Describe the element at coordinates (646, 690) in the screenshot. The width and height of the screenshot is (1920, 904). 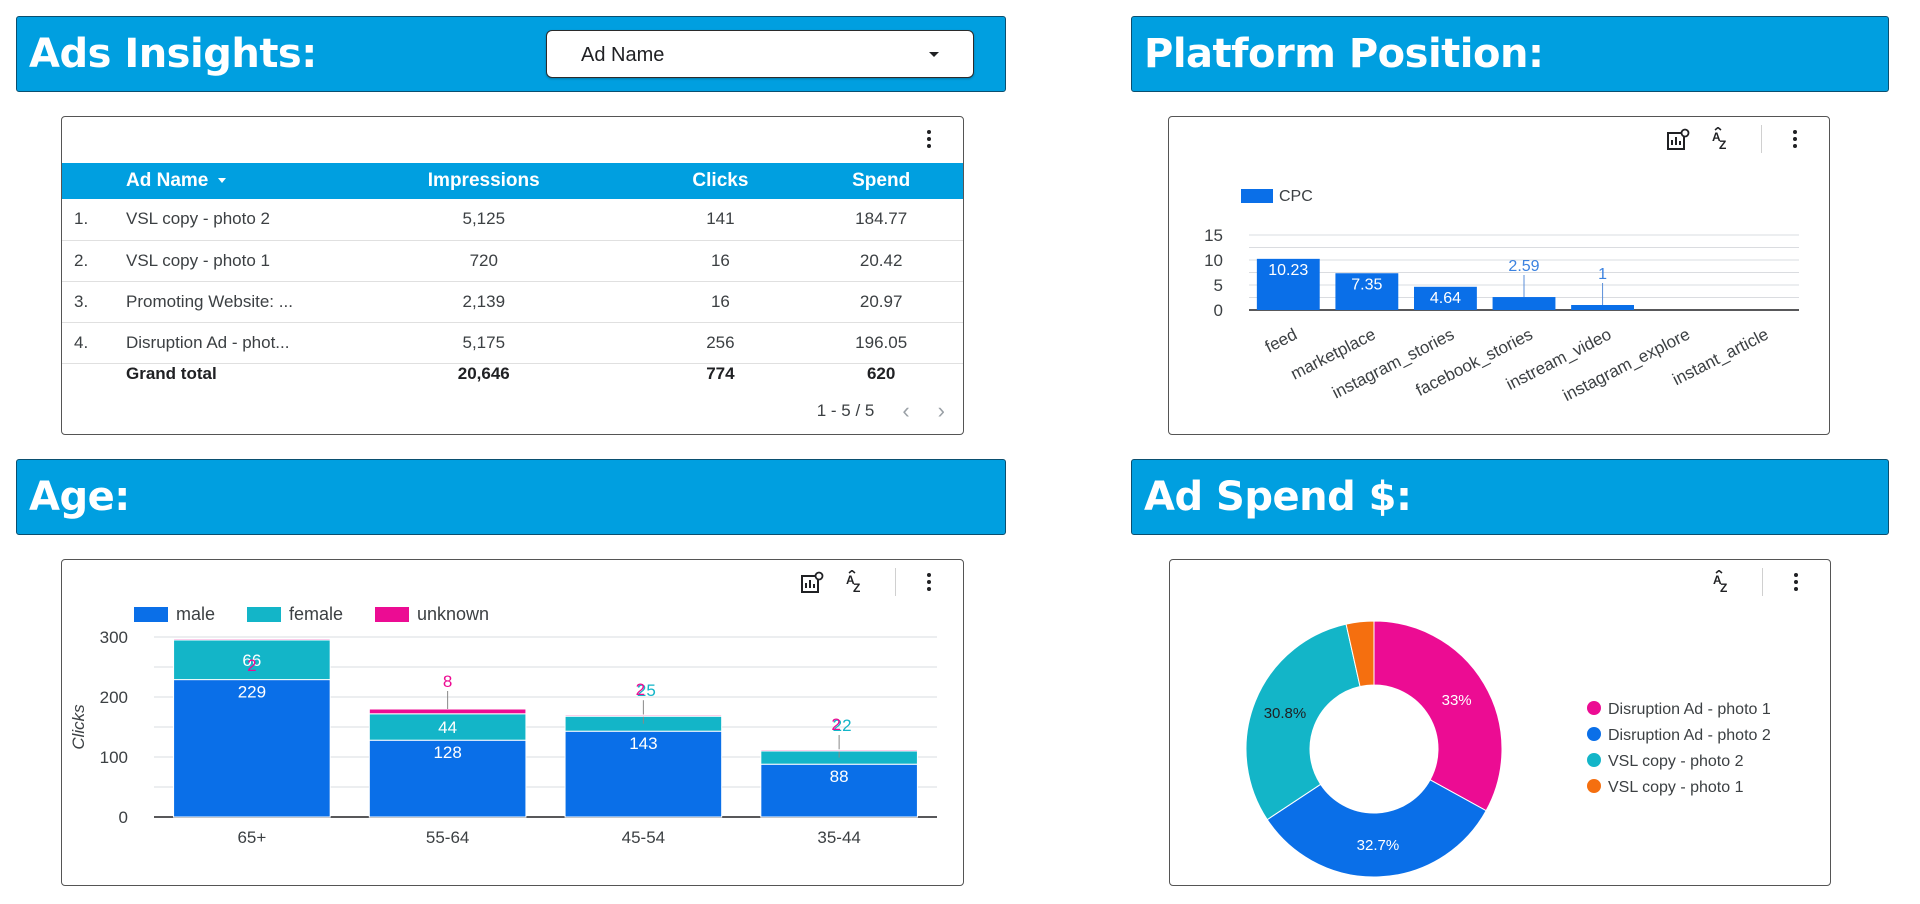
I see `bar-value-label: 25` at that location.